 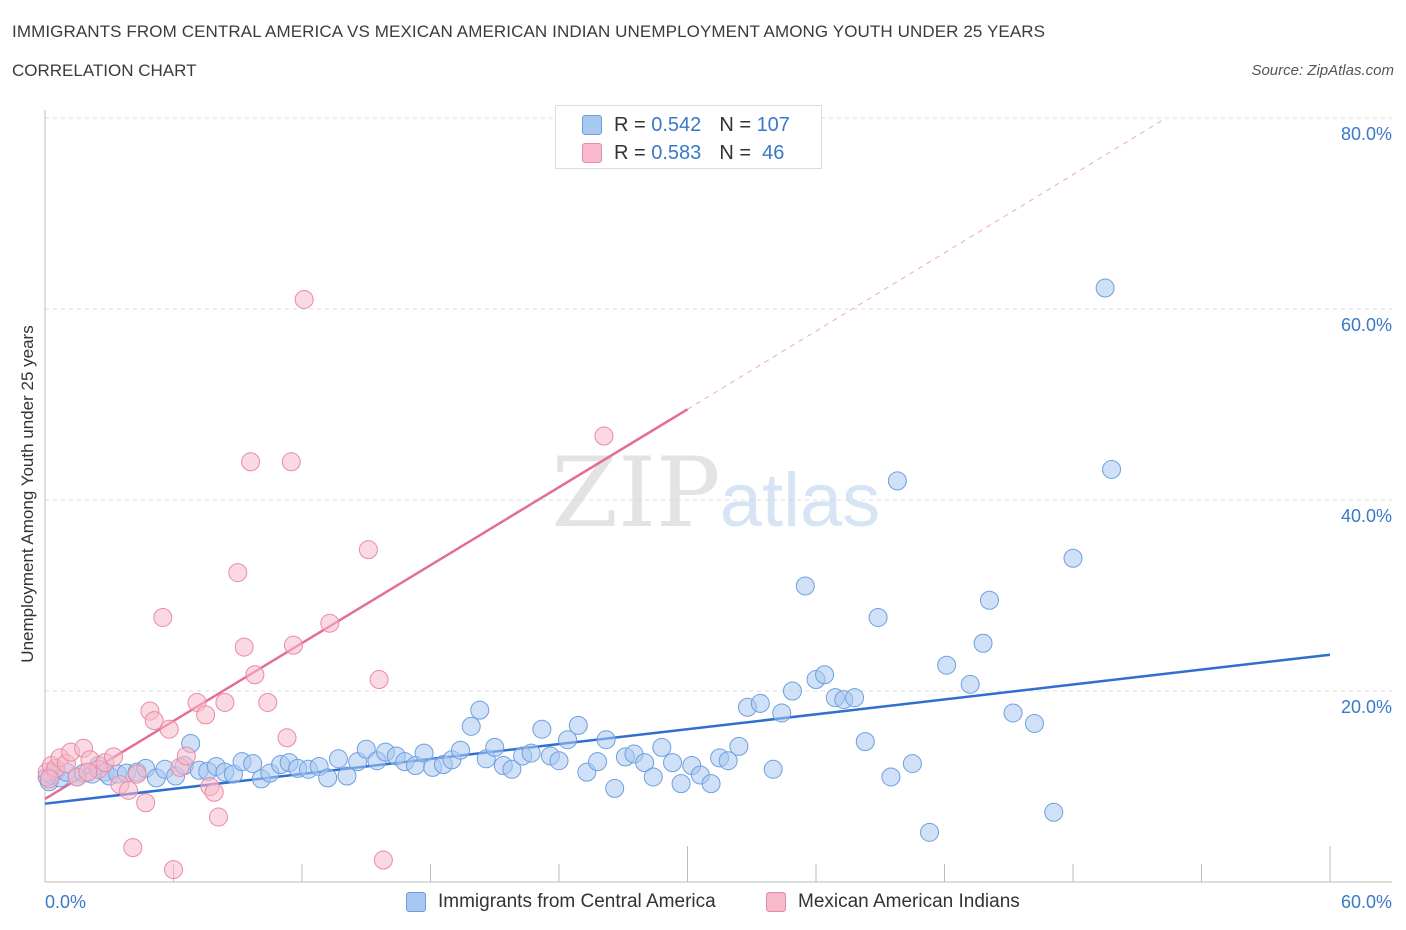 What do you see at coordinates (1366, 325) in the screenshot?
I see `y-tick-label: 60.0%` at bounding box center [1366, 325].